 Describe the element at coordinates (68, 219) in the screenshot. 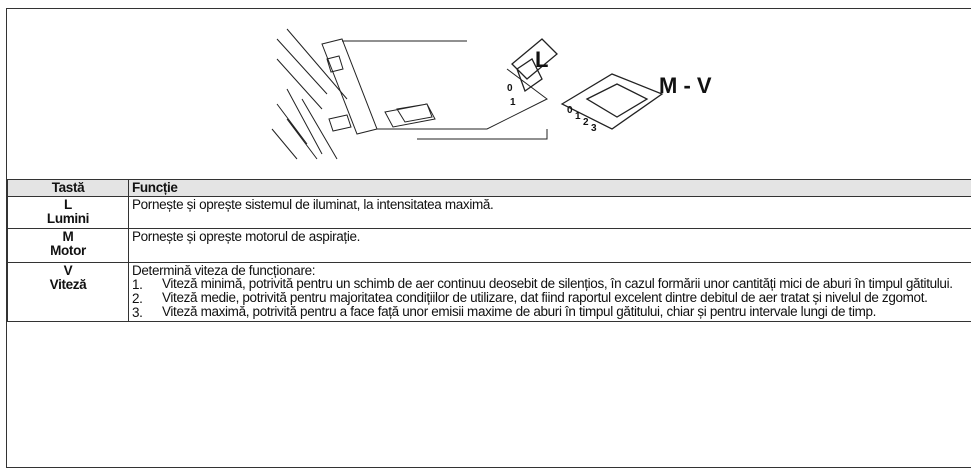

I see `key-name: Lumini` at that location.